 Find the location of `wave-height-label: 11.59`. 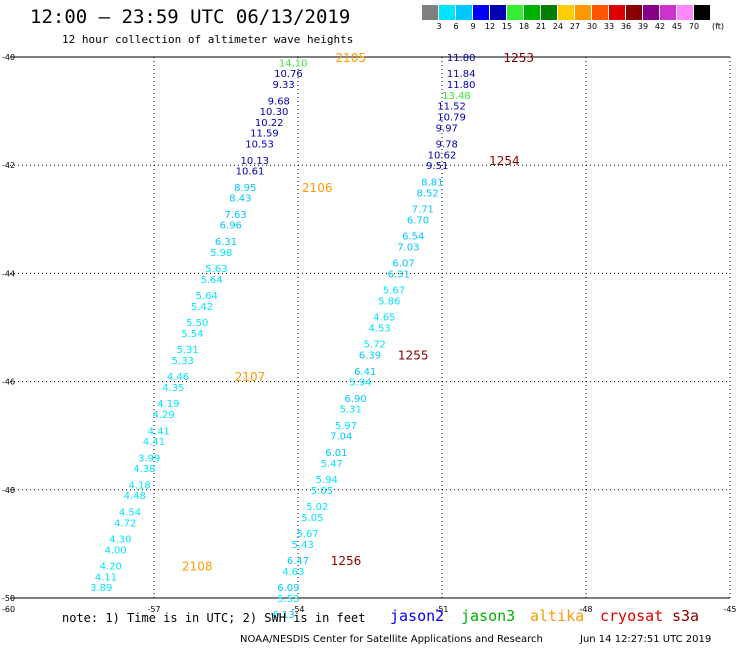

wave-height-label: 11.59 is located at coordinates (264, 134).